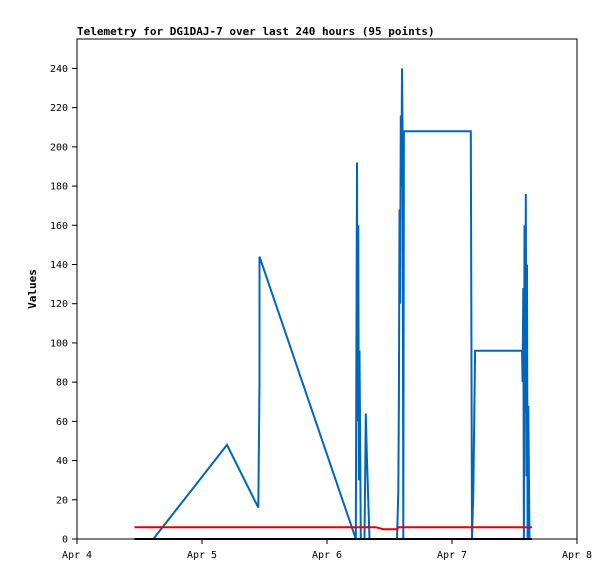 The height and width of the screenshot is (579, 615). What do you see at coordinates (202, 555) in the screenshot?
I see `x-tick-label: Apr 5` at bounding box center [202, 555].